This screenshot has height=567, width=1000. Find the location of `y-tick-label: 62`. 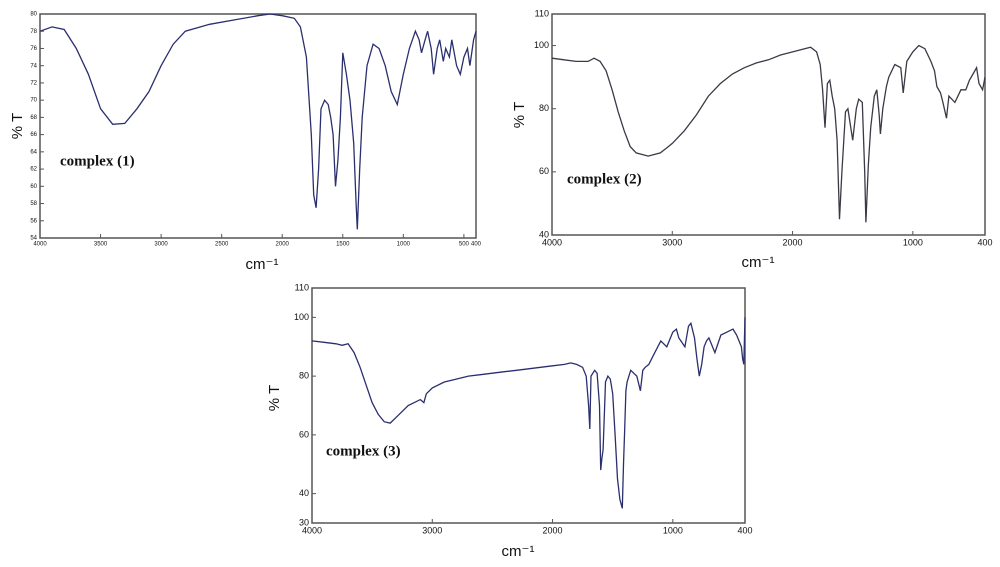

y-tick-label: 62 is located at coordinates (33, 170).